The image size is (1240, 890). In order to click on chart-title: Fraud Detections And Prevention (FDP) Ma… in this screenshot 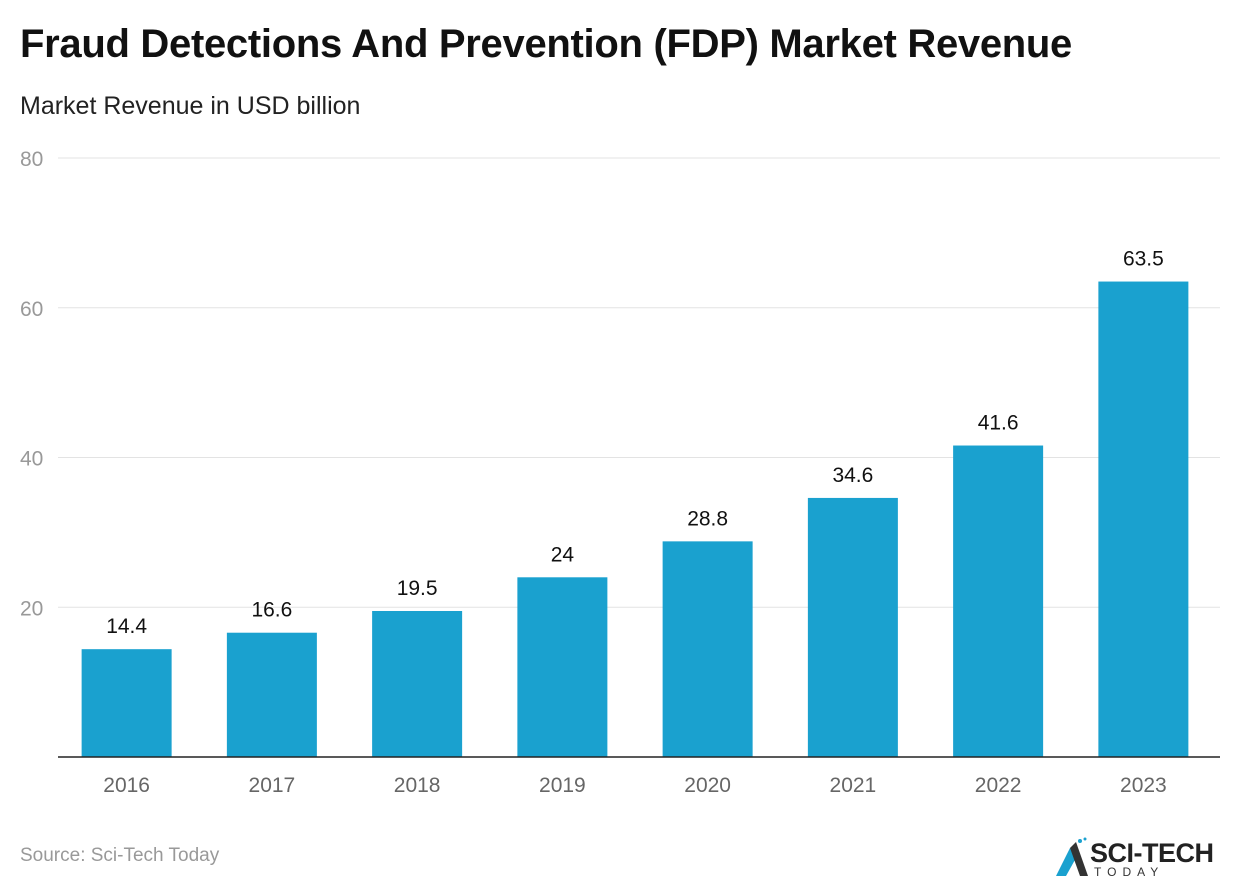, I will do `click(546, 44)`.